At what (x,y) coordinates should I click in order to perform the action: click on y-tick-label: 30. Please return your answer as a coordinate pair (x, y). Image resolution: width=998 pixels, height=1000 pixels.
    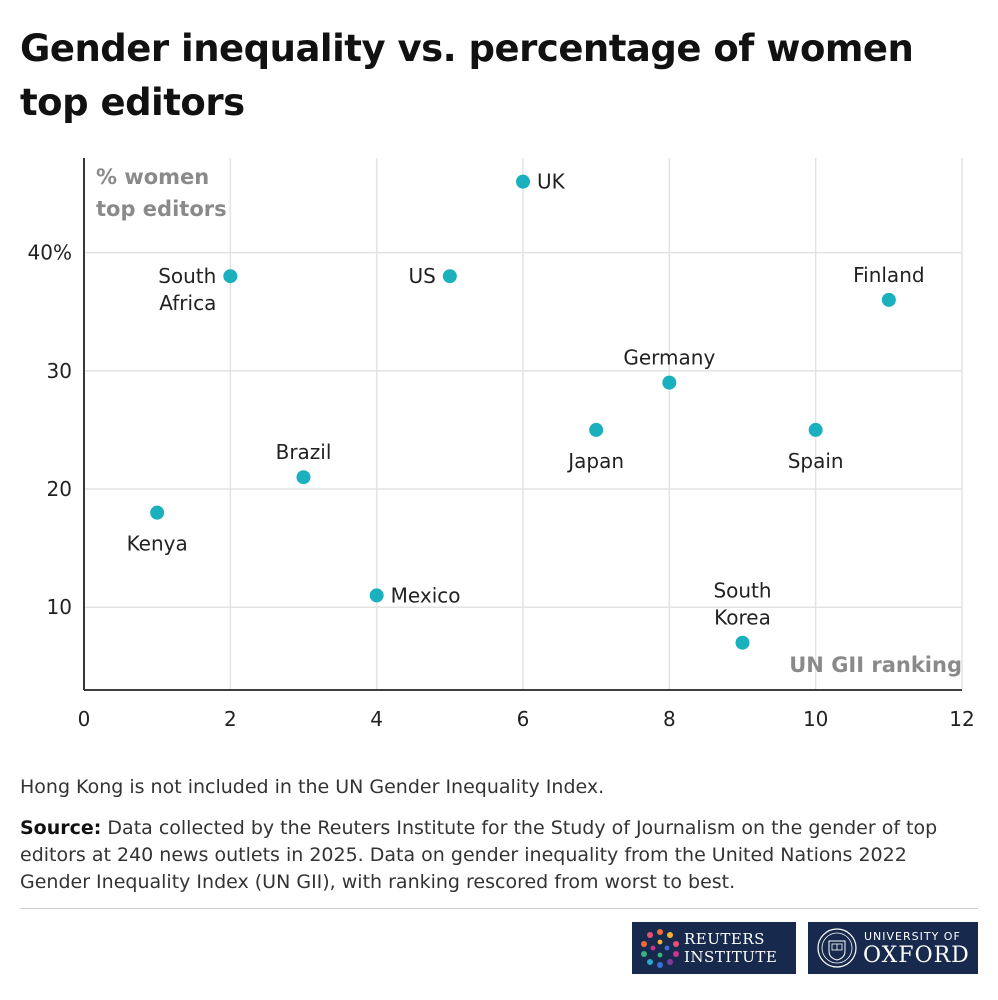
    Looking at the image, I should click on (59, 371).